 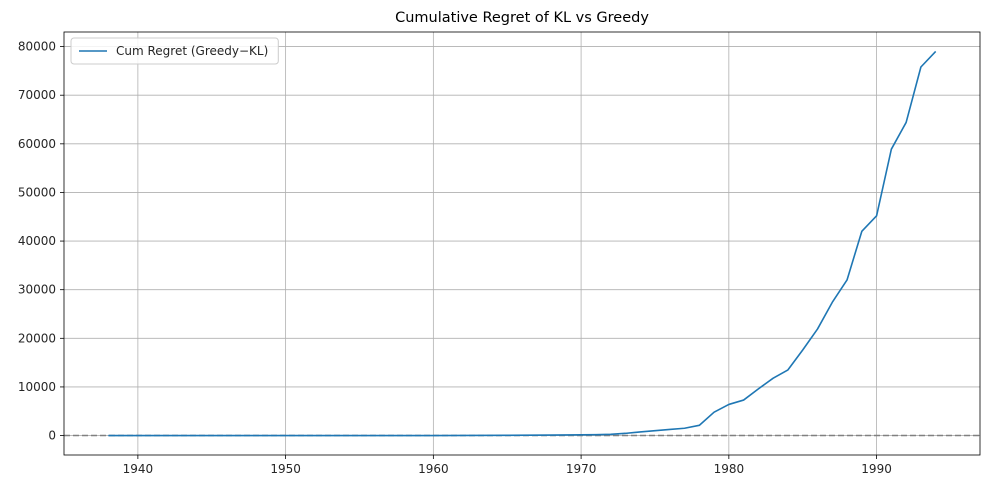 I want to click on legend-box, so click(x=174, y=51).